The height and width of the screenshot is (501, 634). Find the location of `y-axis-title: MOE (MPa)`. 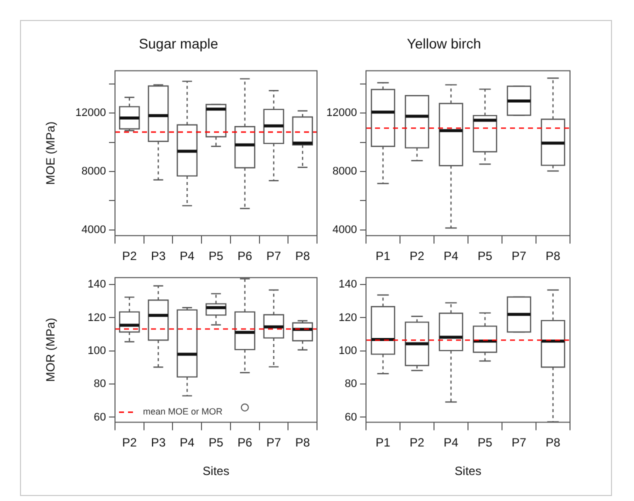

y-axis-title: MOE (MPa) is located at coordinates (51, 153).